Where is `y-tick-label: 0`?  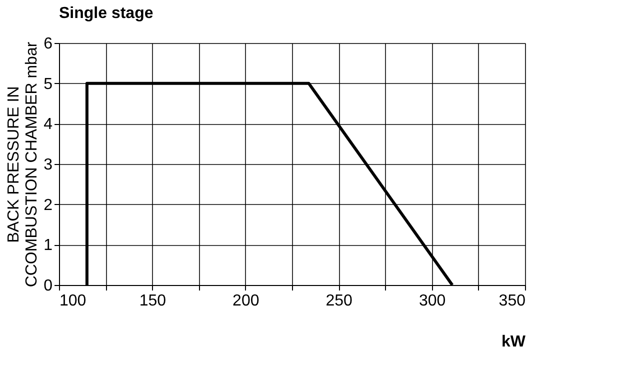 y-tick-label: 0 is located at coordinates (48, 286).